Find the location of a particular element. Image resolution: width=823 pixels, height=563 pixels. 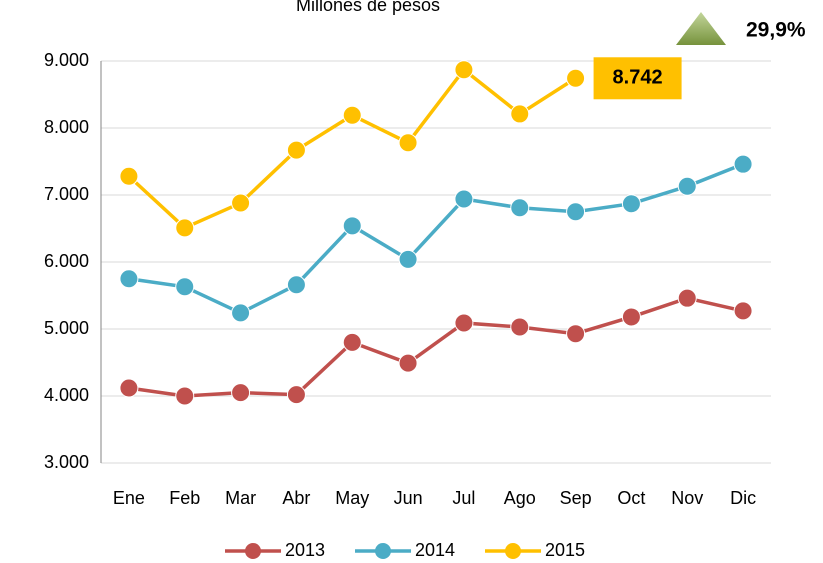

y-tick-label: 6.000 is located at coordinates (66, 261).